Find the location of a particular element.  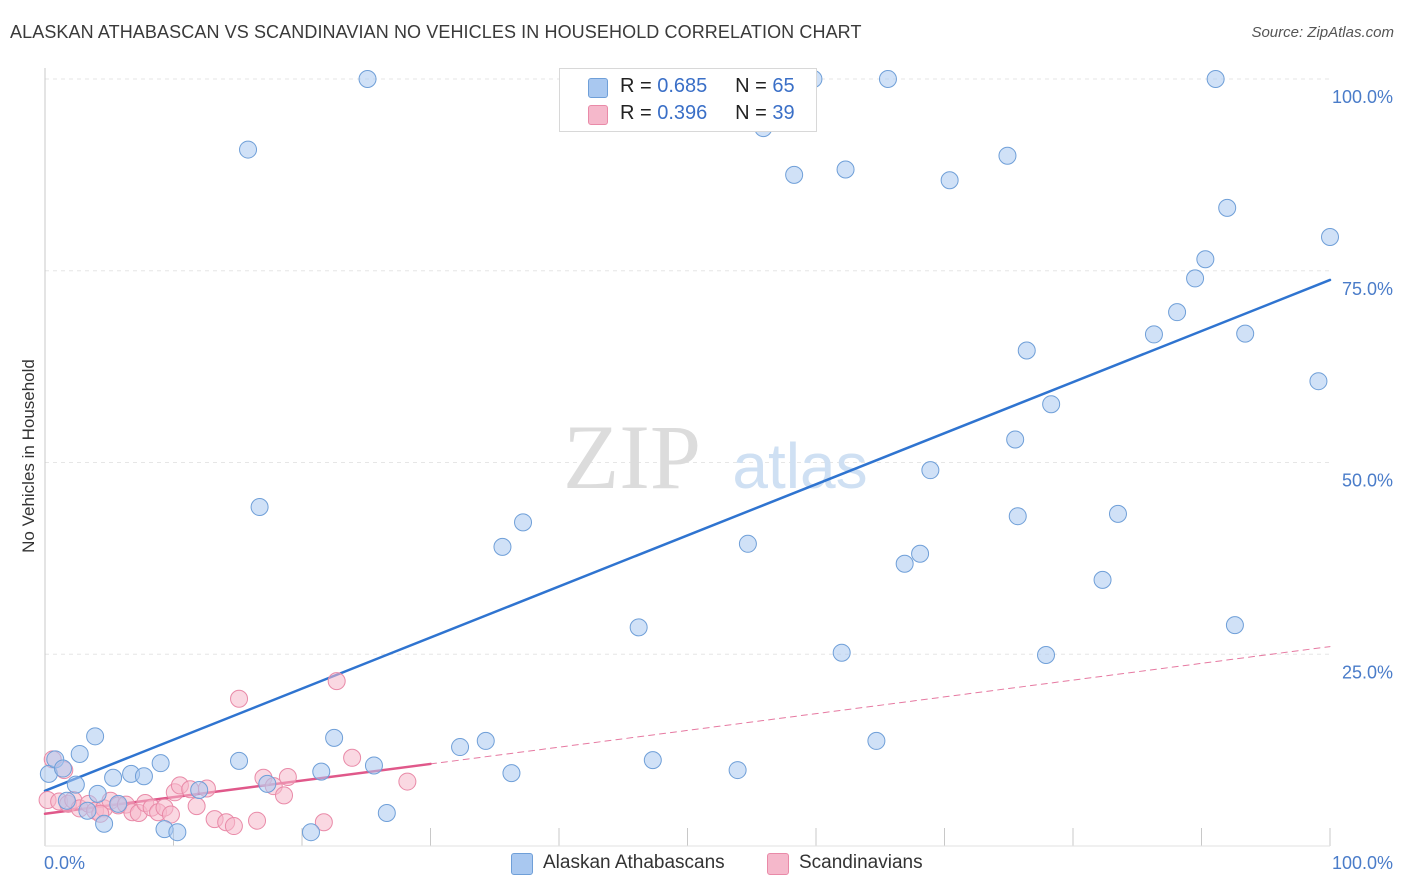

legend-n-value: 65 is located at coordinates (783, 86).